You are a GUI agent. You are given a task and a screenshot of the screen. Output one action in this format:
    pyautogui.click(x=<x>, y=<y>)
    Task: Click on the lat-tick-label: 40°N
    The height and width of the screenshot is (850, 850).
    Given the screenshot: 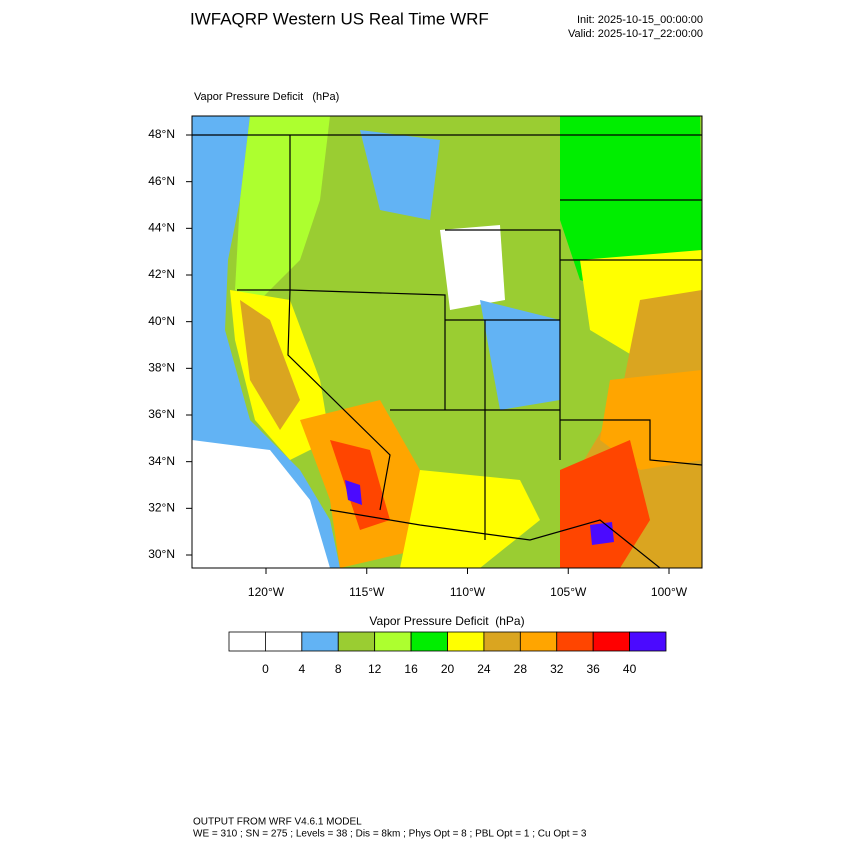 What is the action you would take?
    pyautogui.click(x=161, y=321)
    